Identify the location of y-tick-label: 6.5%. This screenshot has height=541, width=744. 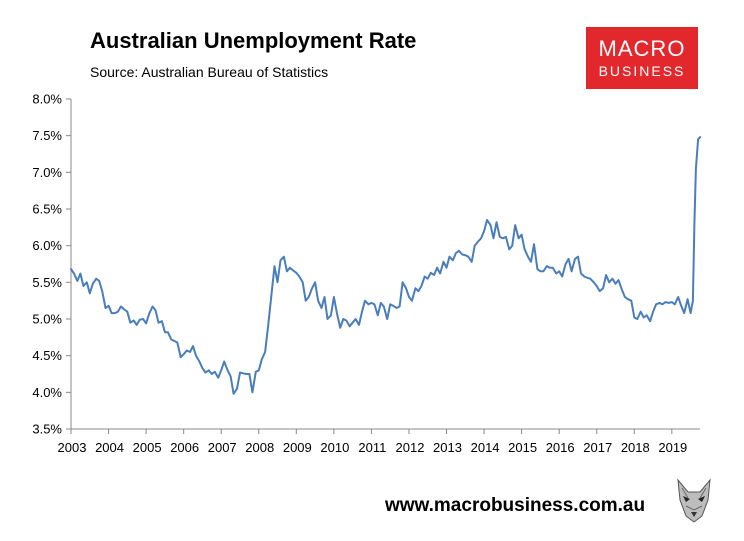
(47, 209).